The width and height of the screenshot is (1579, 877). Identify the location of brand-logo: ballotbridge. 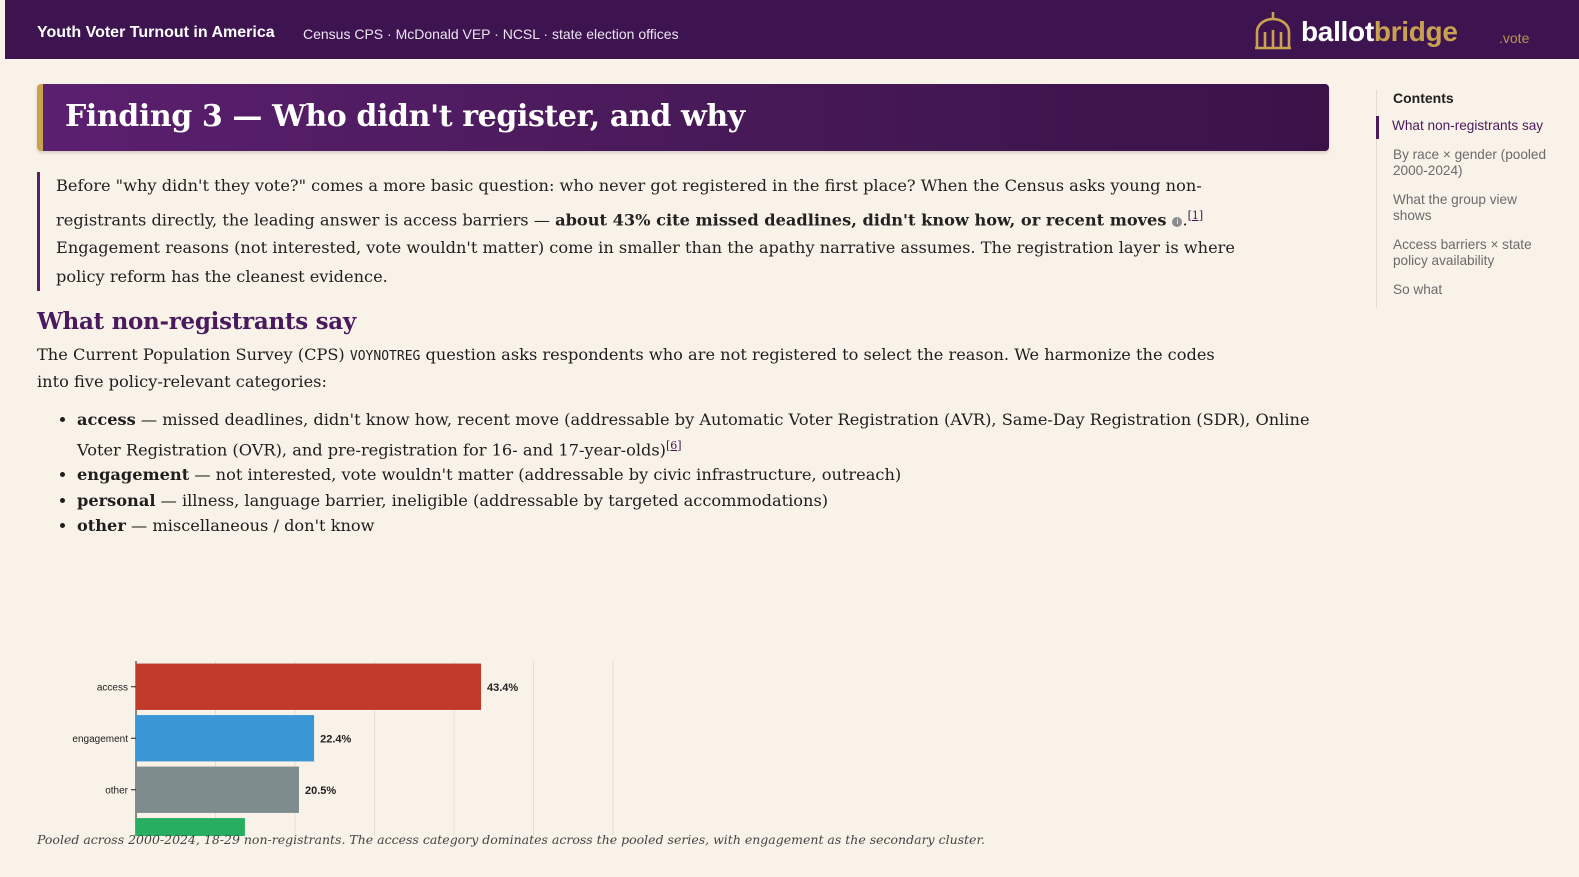
(1355, 32).